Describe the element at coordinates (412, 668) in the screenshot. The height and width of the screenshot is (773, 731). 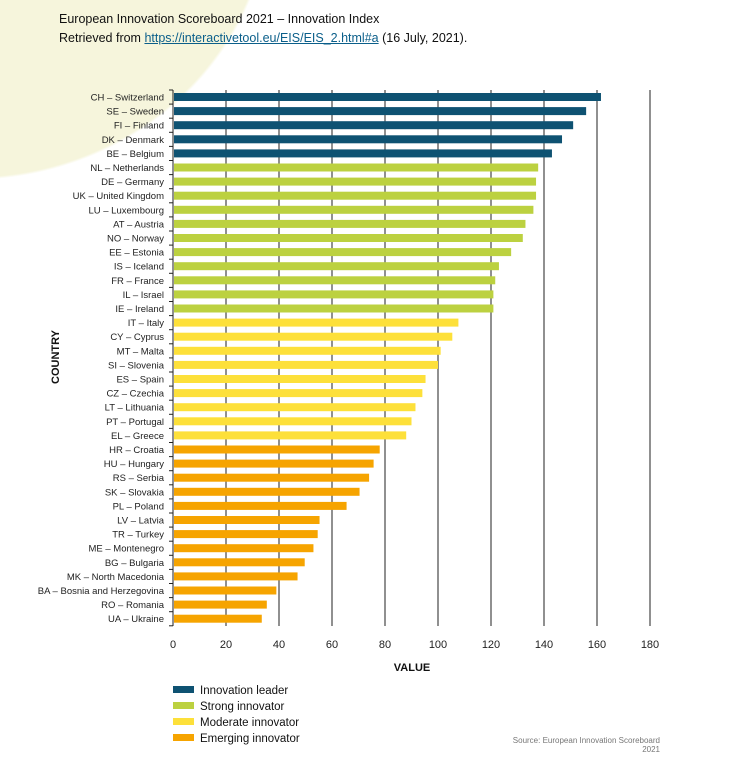
I see `x-axis-title: VALUE` at that location.